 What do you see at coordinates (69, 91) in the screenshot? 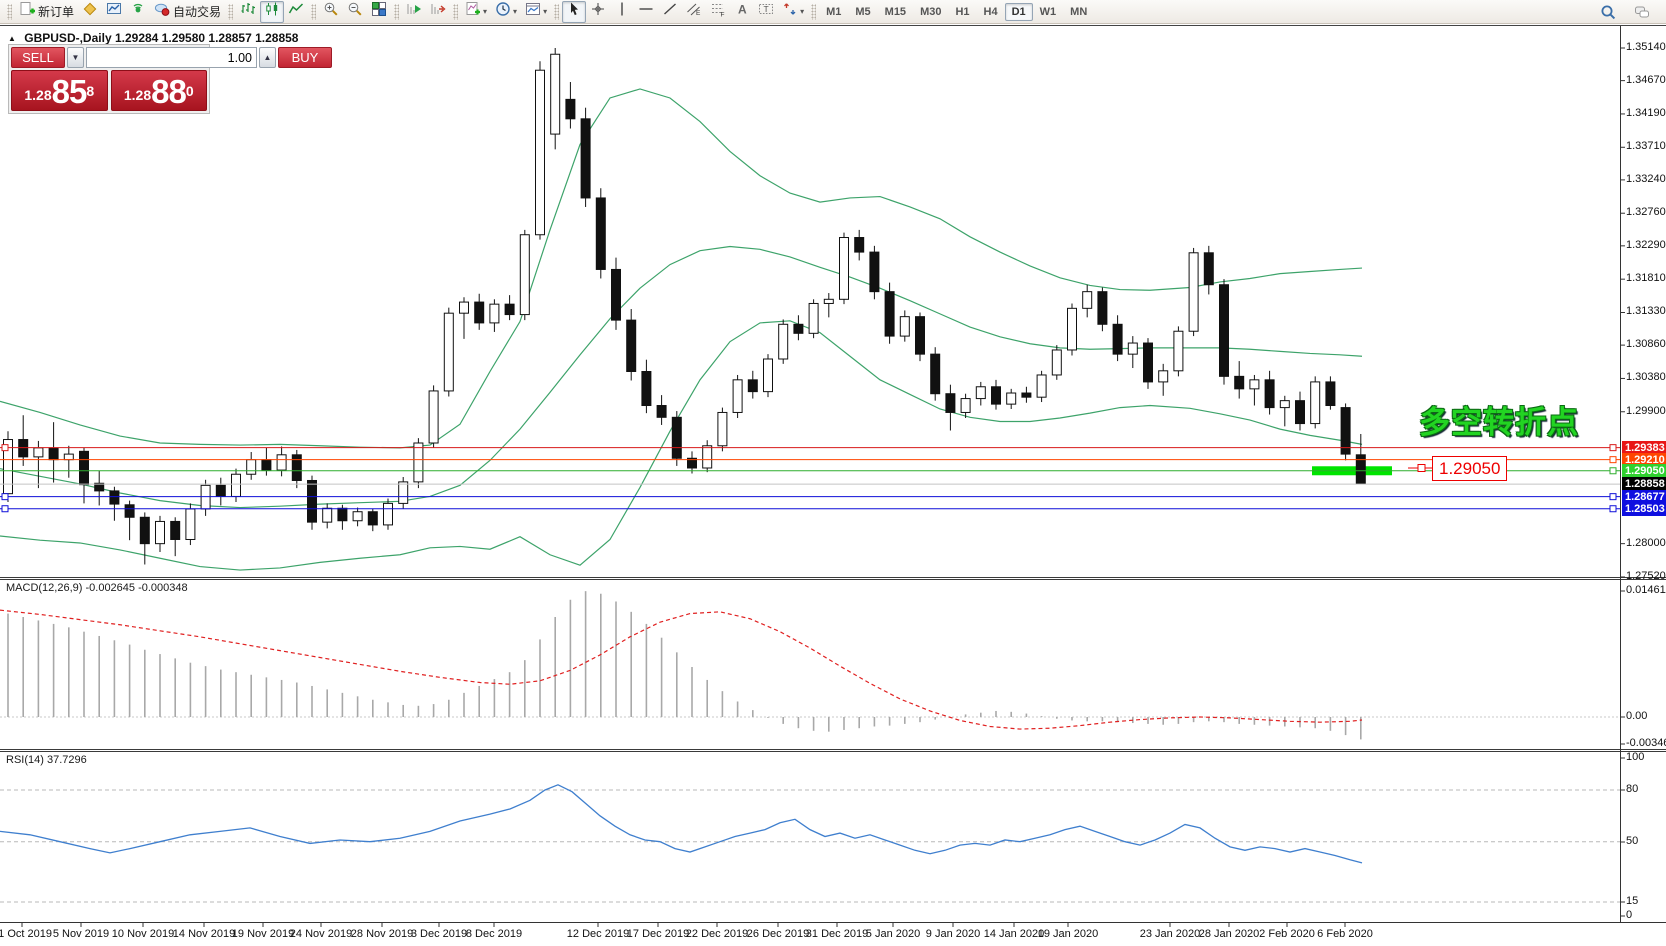
I see `sell-price-main: 85` at bounding box center [69, 91].